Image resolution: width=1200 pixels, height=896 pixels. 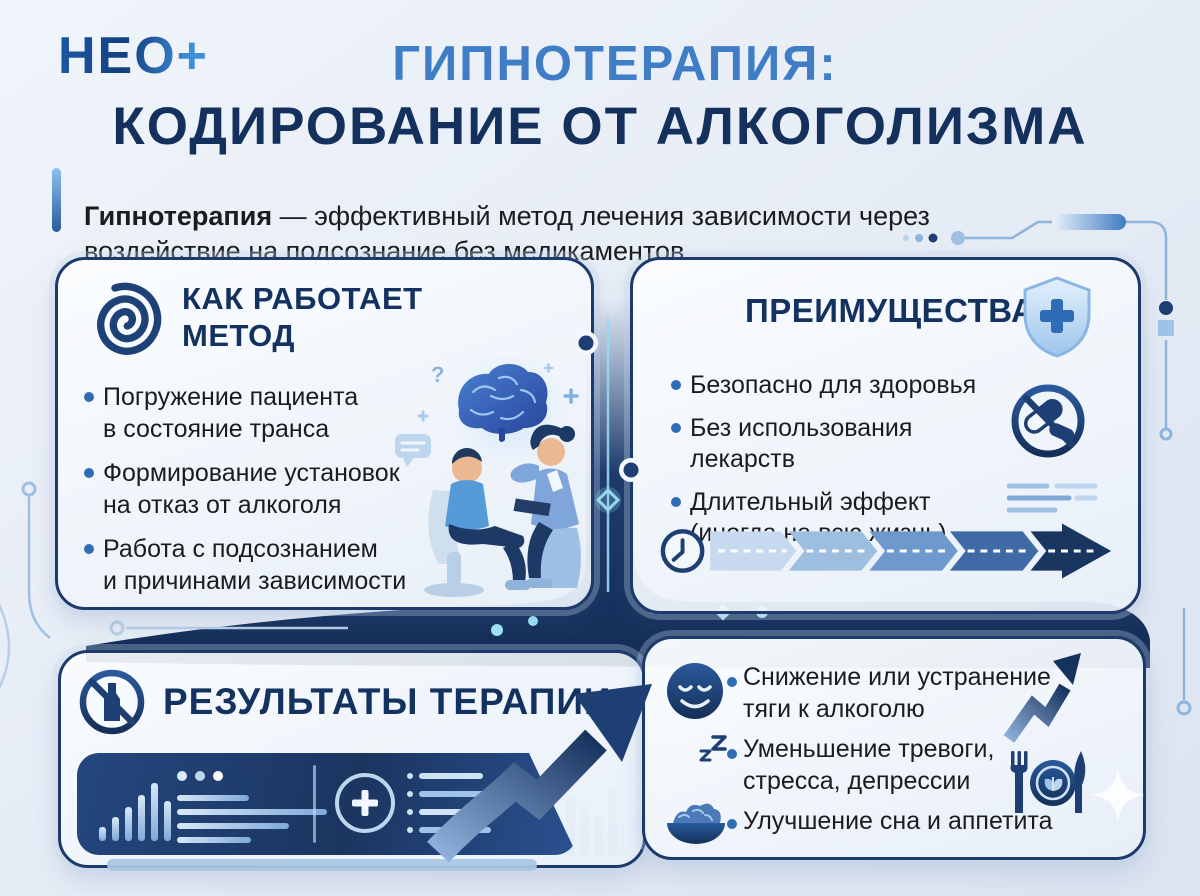 What do you see at coordinates (1057, 317) in the screenshot?
I see `shield-cross-icon` at bounding box center [1057, 317].